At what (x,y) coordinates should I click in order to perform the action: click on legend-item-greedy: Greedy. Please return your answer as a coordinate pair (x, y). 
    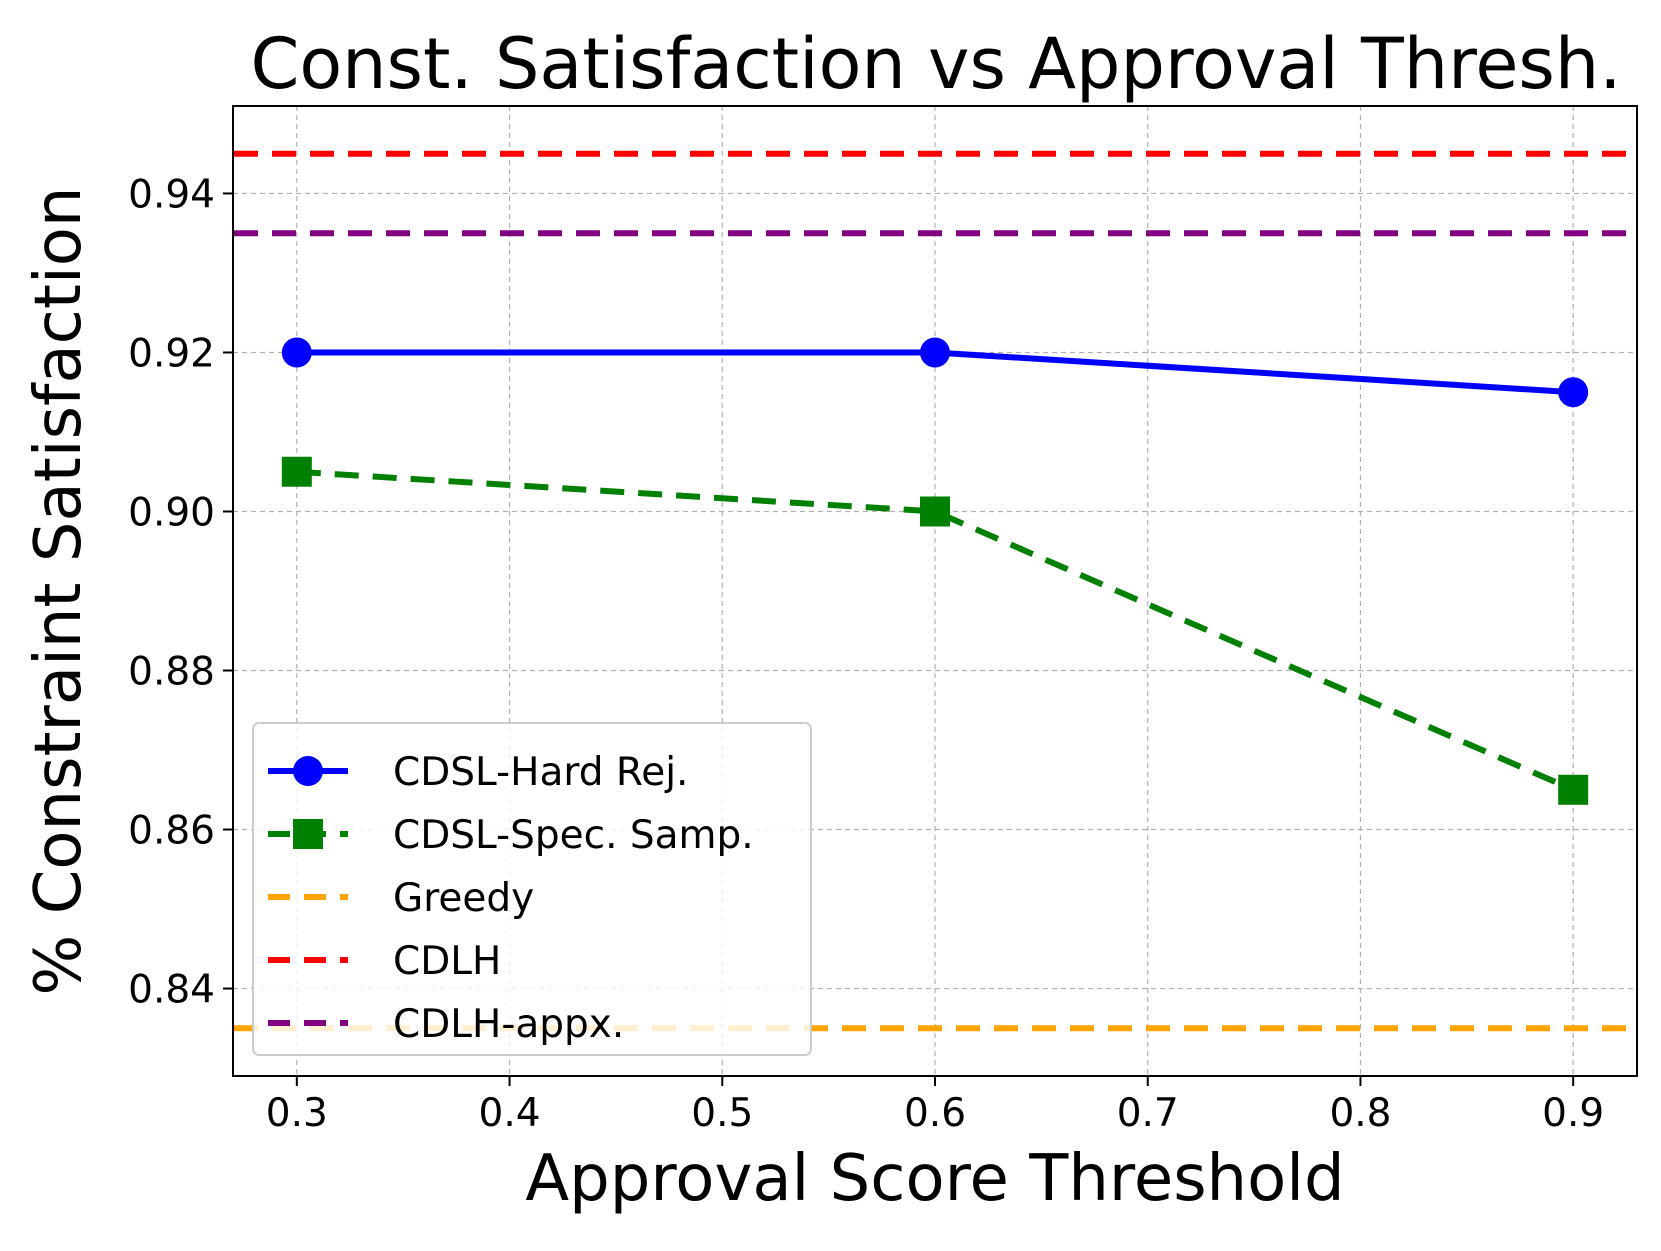
    Looking at the image, I should click on (401, 898).